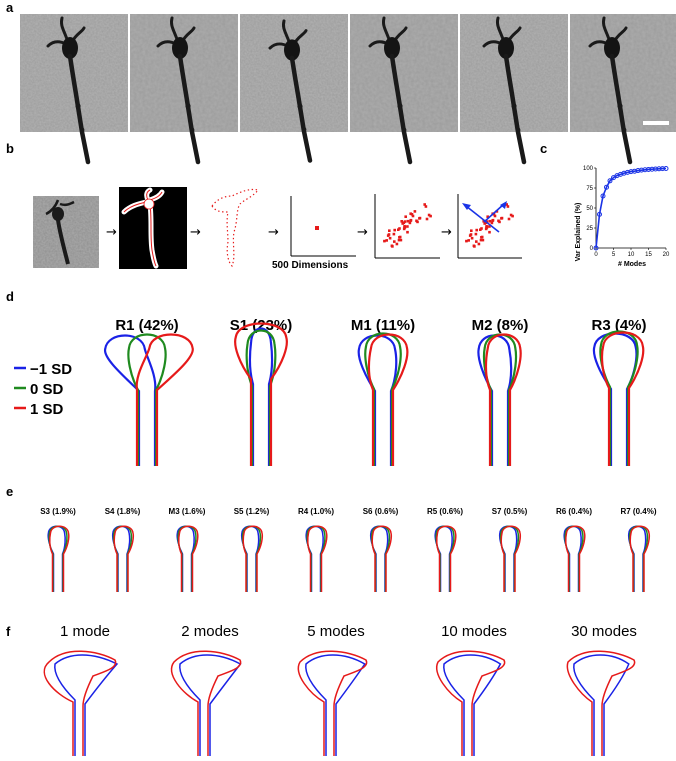 The image size is (676, 761). What do you see at coordinates (500, 325) in the screenshot?
I see `mode-title: M2 (8%)` at bounding box center [500, 325].